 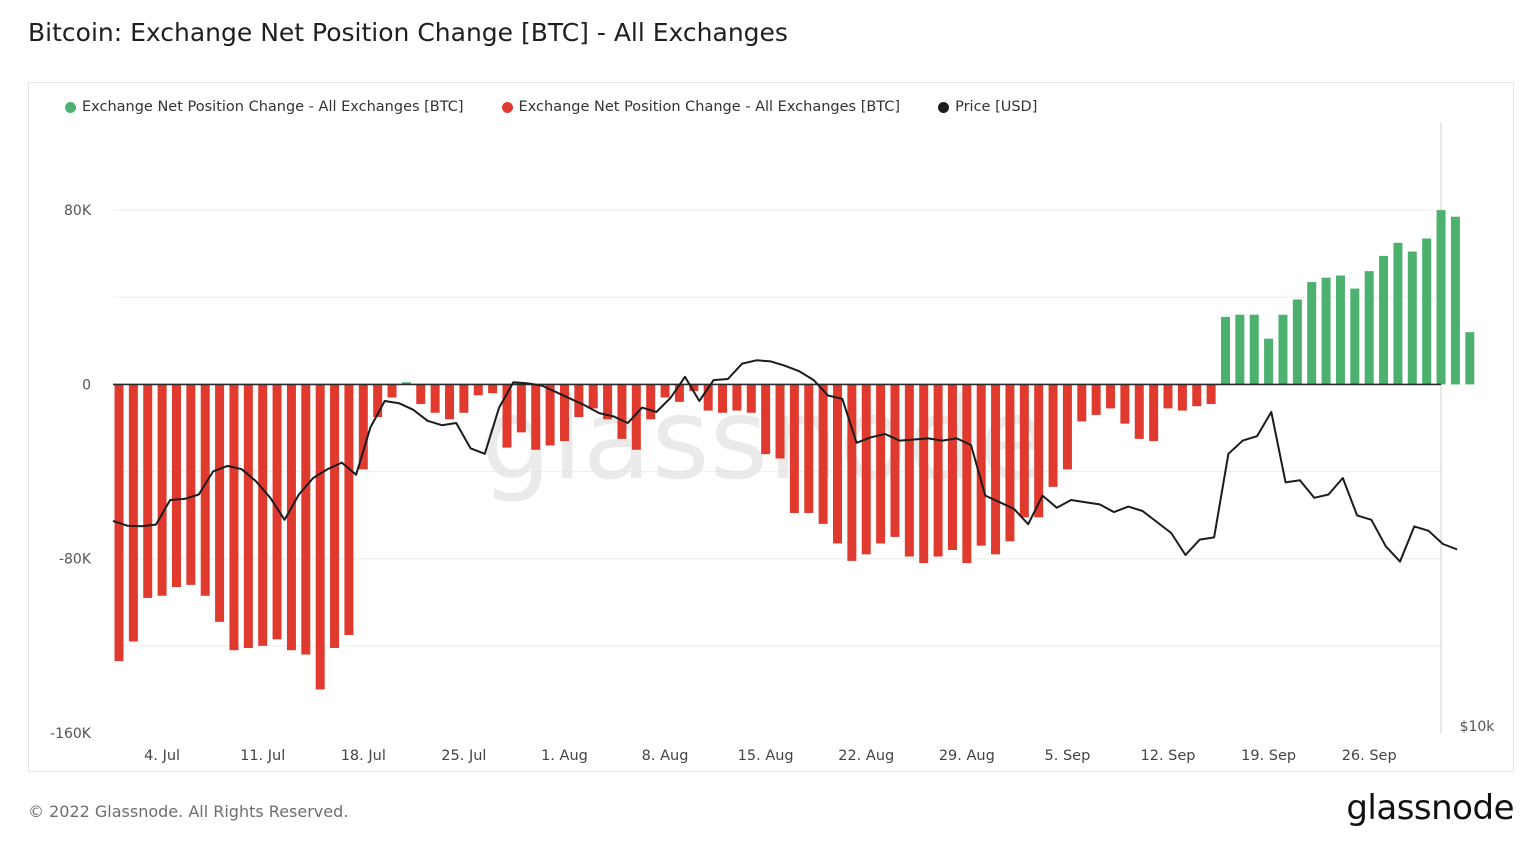 I want to click on x-tick-label: 11. Jul, so click(x=262, y=756).